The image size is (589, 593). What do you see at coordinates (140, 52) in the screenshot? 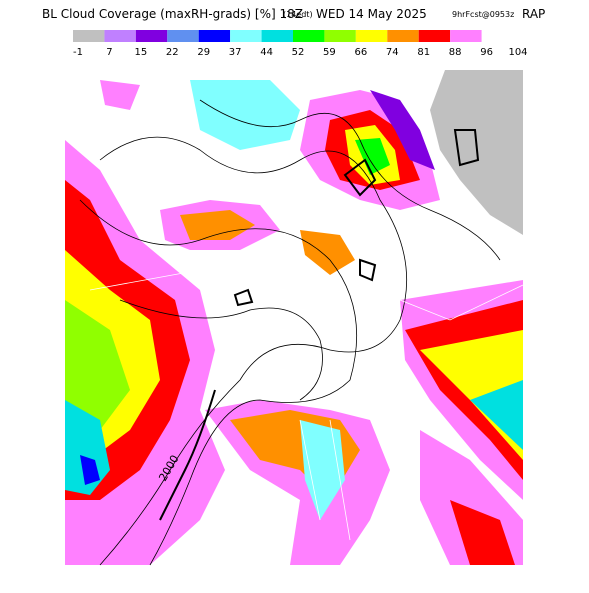
I see `color-label: 15` at bounding box center [140, 52].